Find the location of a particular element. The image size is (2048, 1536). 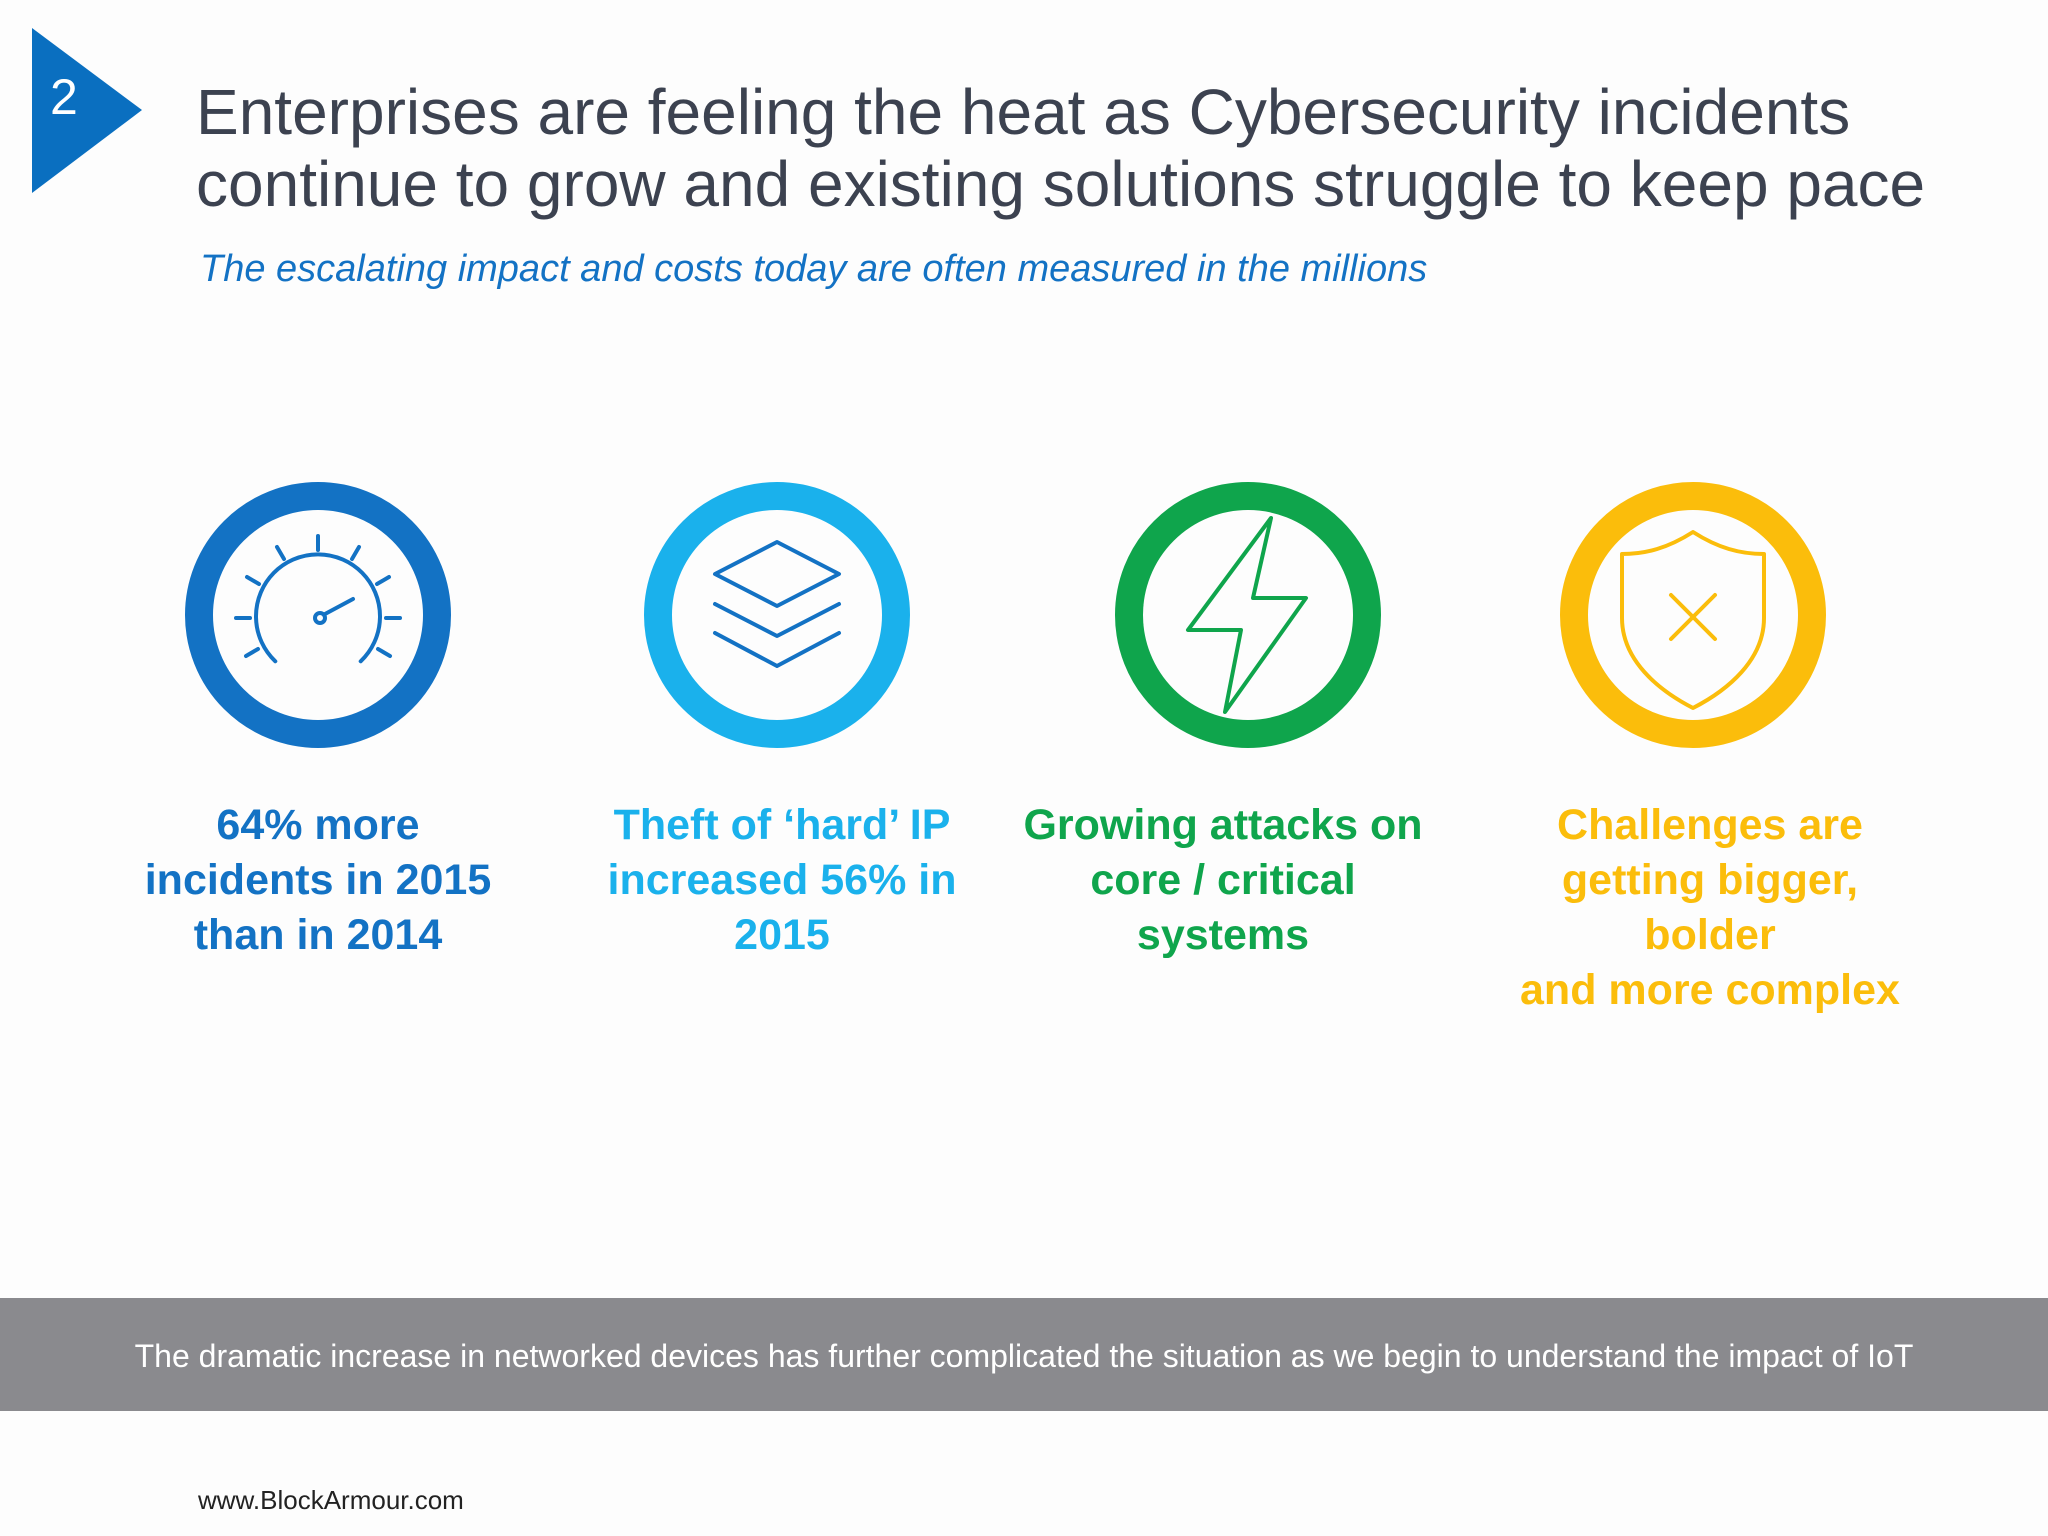

stat-text: Theft of ‘hard’ IP increased 56% in 2015 is located at coordinates (782, 880).